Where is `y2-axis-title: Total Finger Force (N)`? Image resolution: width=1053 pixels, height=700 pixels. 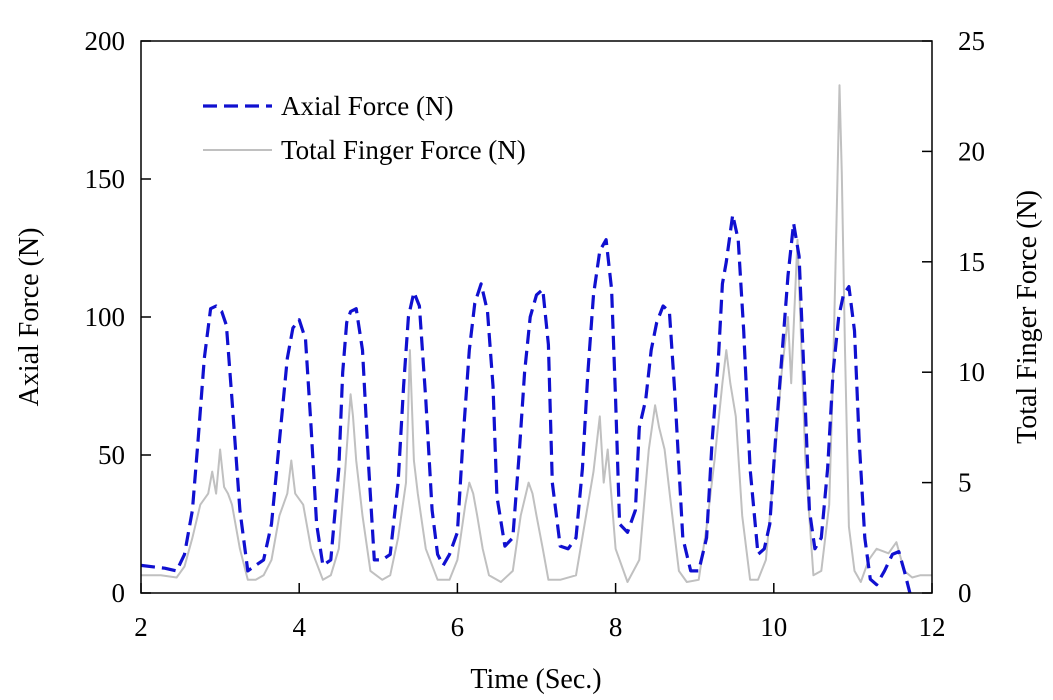
y2-axis-title: Total Finger Force (N) is located at coordinates (1027, 317).